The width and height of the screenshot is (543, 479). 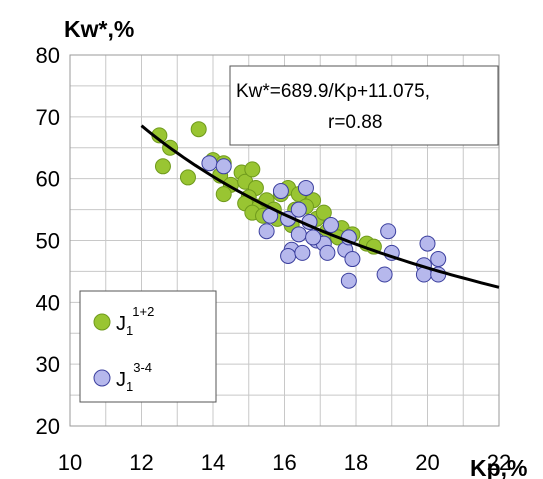 What do you see at coordinates (141, 462) in the screenshot?
I see `x-tick-label: 12` at bounding box center [141, 462].